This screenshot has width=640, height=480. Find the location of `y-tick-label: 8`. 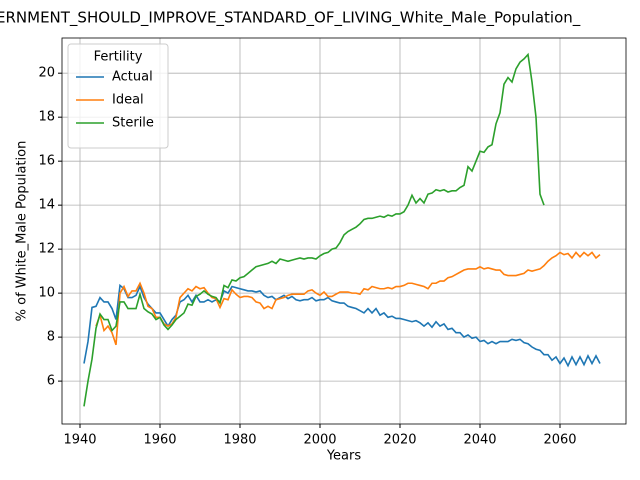

y-tick-label: 8 is located at coordinates (51, 337).